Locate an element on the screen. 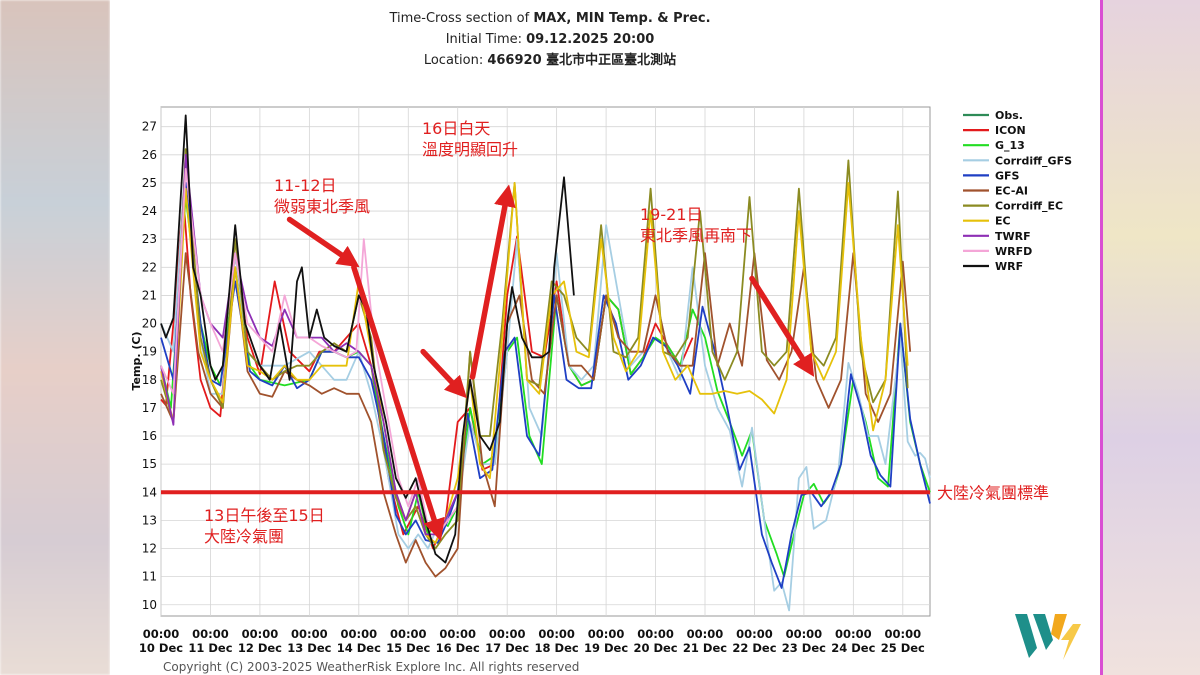 This screenshot has height=675, width=1200. legend-label: G_13 is located at coordinates (1010, 145).